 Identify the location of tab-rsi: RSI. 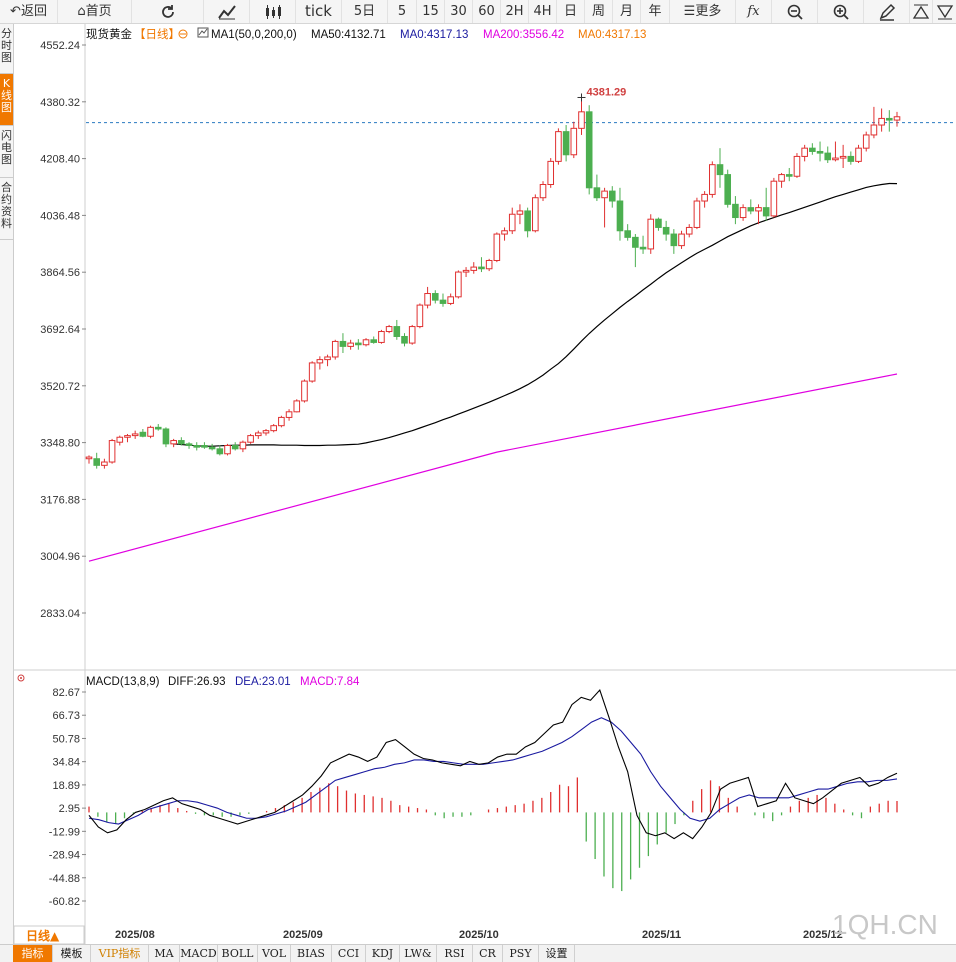
(455, 953).